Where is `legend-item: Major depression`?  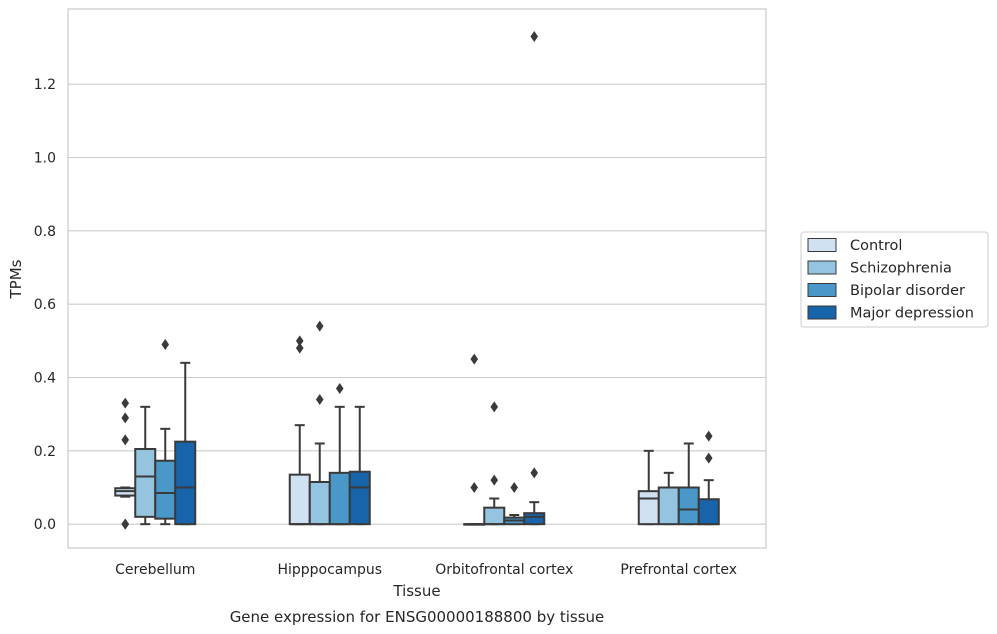
legend-item: Major depression is located at coordinates (890, 313).